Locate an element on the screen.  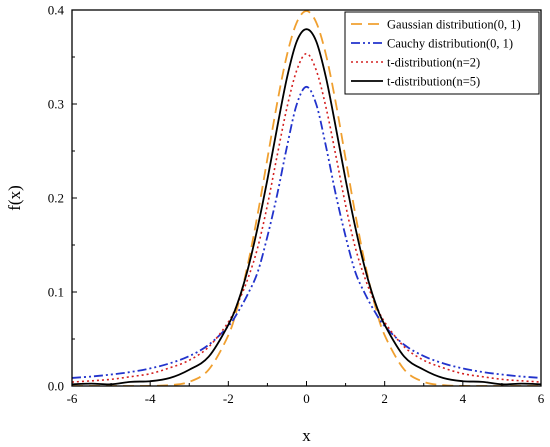
y-axis: 0.0 0.1 0.2 0.3 0.4 is located at coordinates (62, 198).